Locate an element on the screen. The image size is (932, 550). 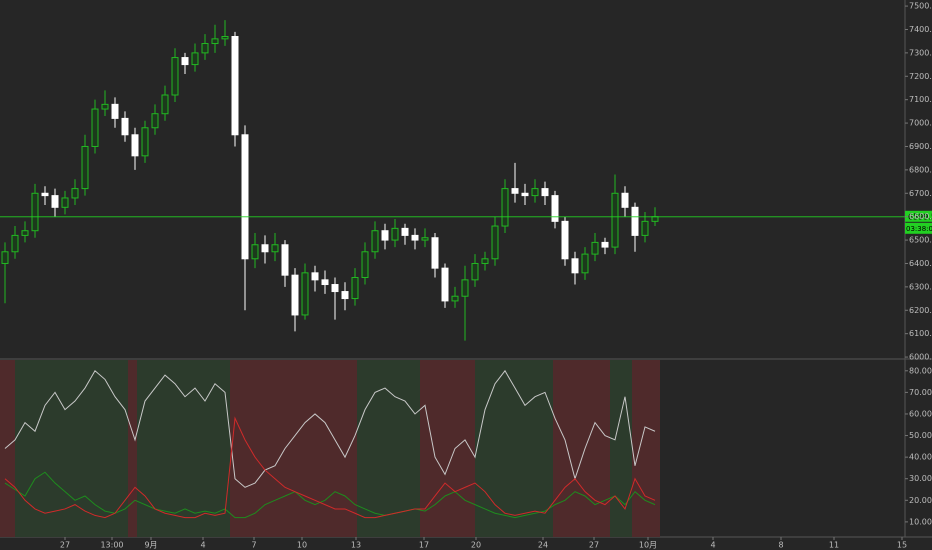
x-tick-label: 17 is located at coordinates (424, 545).